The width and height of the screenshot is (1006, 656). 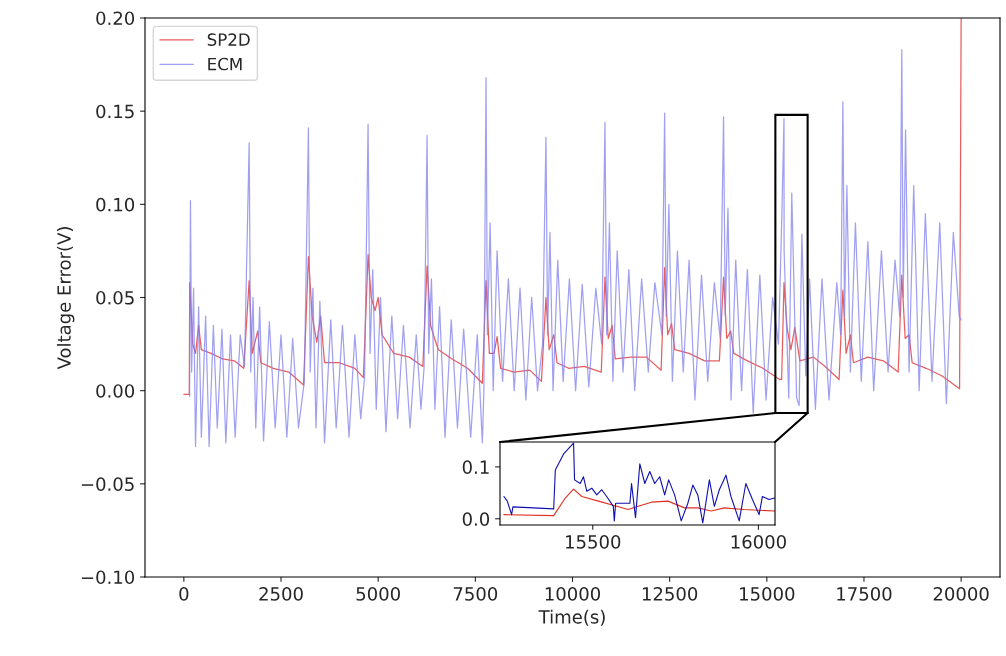 I want to click on legend-label: SP2D, so click(x=228, y=39).